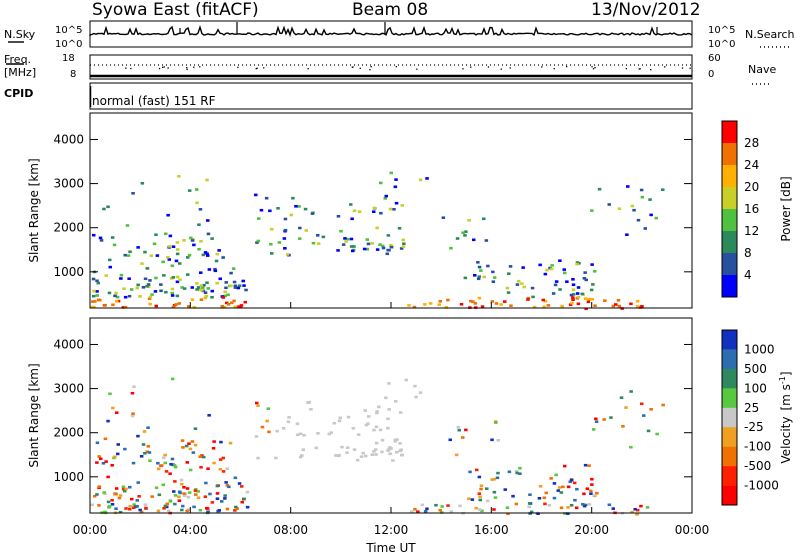 This screenshot has width=800, height=554. What do you see at coordinates (491, 530) in the screenshot?
I see `x-tick-label: 16:00` at bounding box center [491, 530].